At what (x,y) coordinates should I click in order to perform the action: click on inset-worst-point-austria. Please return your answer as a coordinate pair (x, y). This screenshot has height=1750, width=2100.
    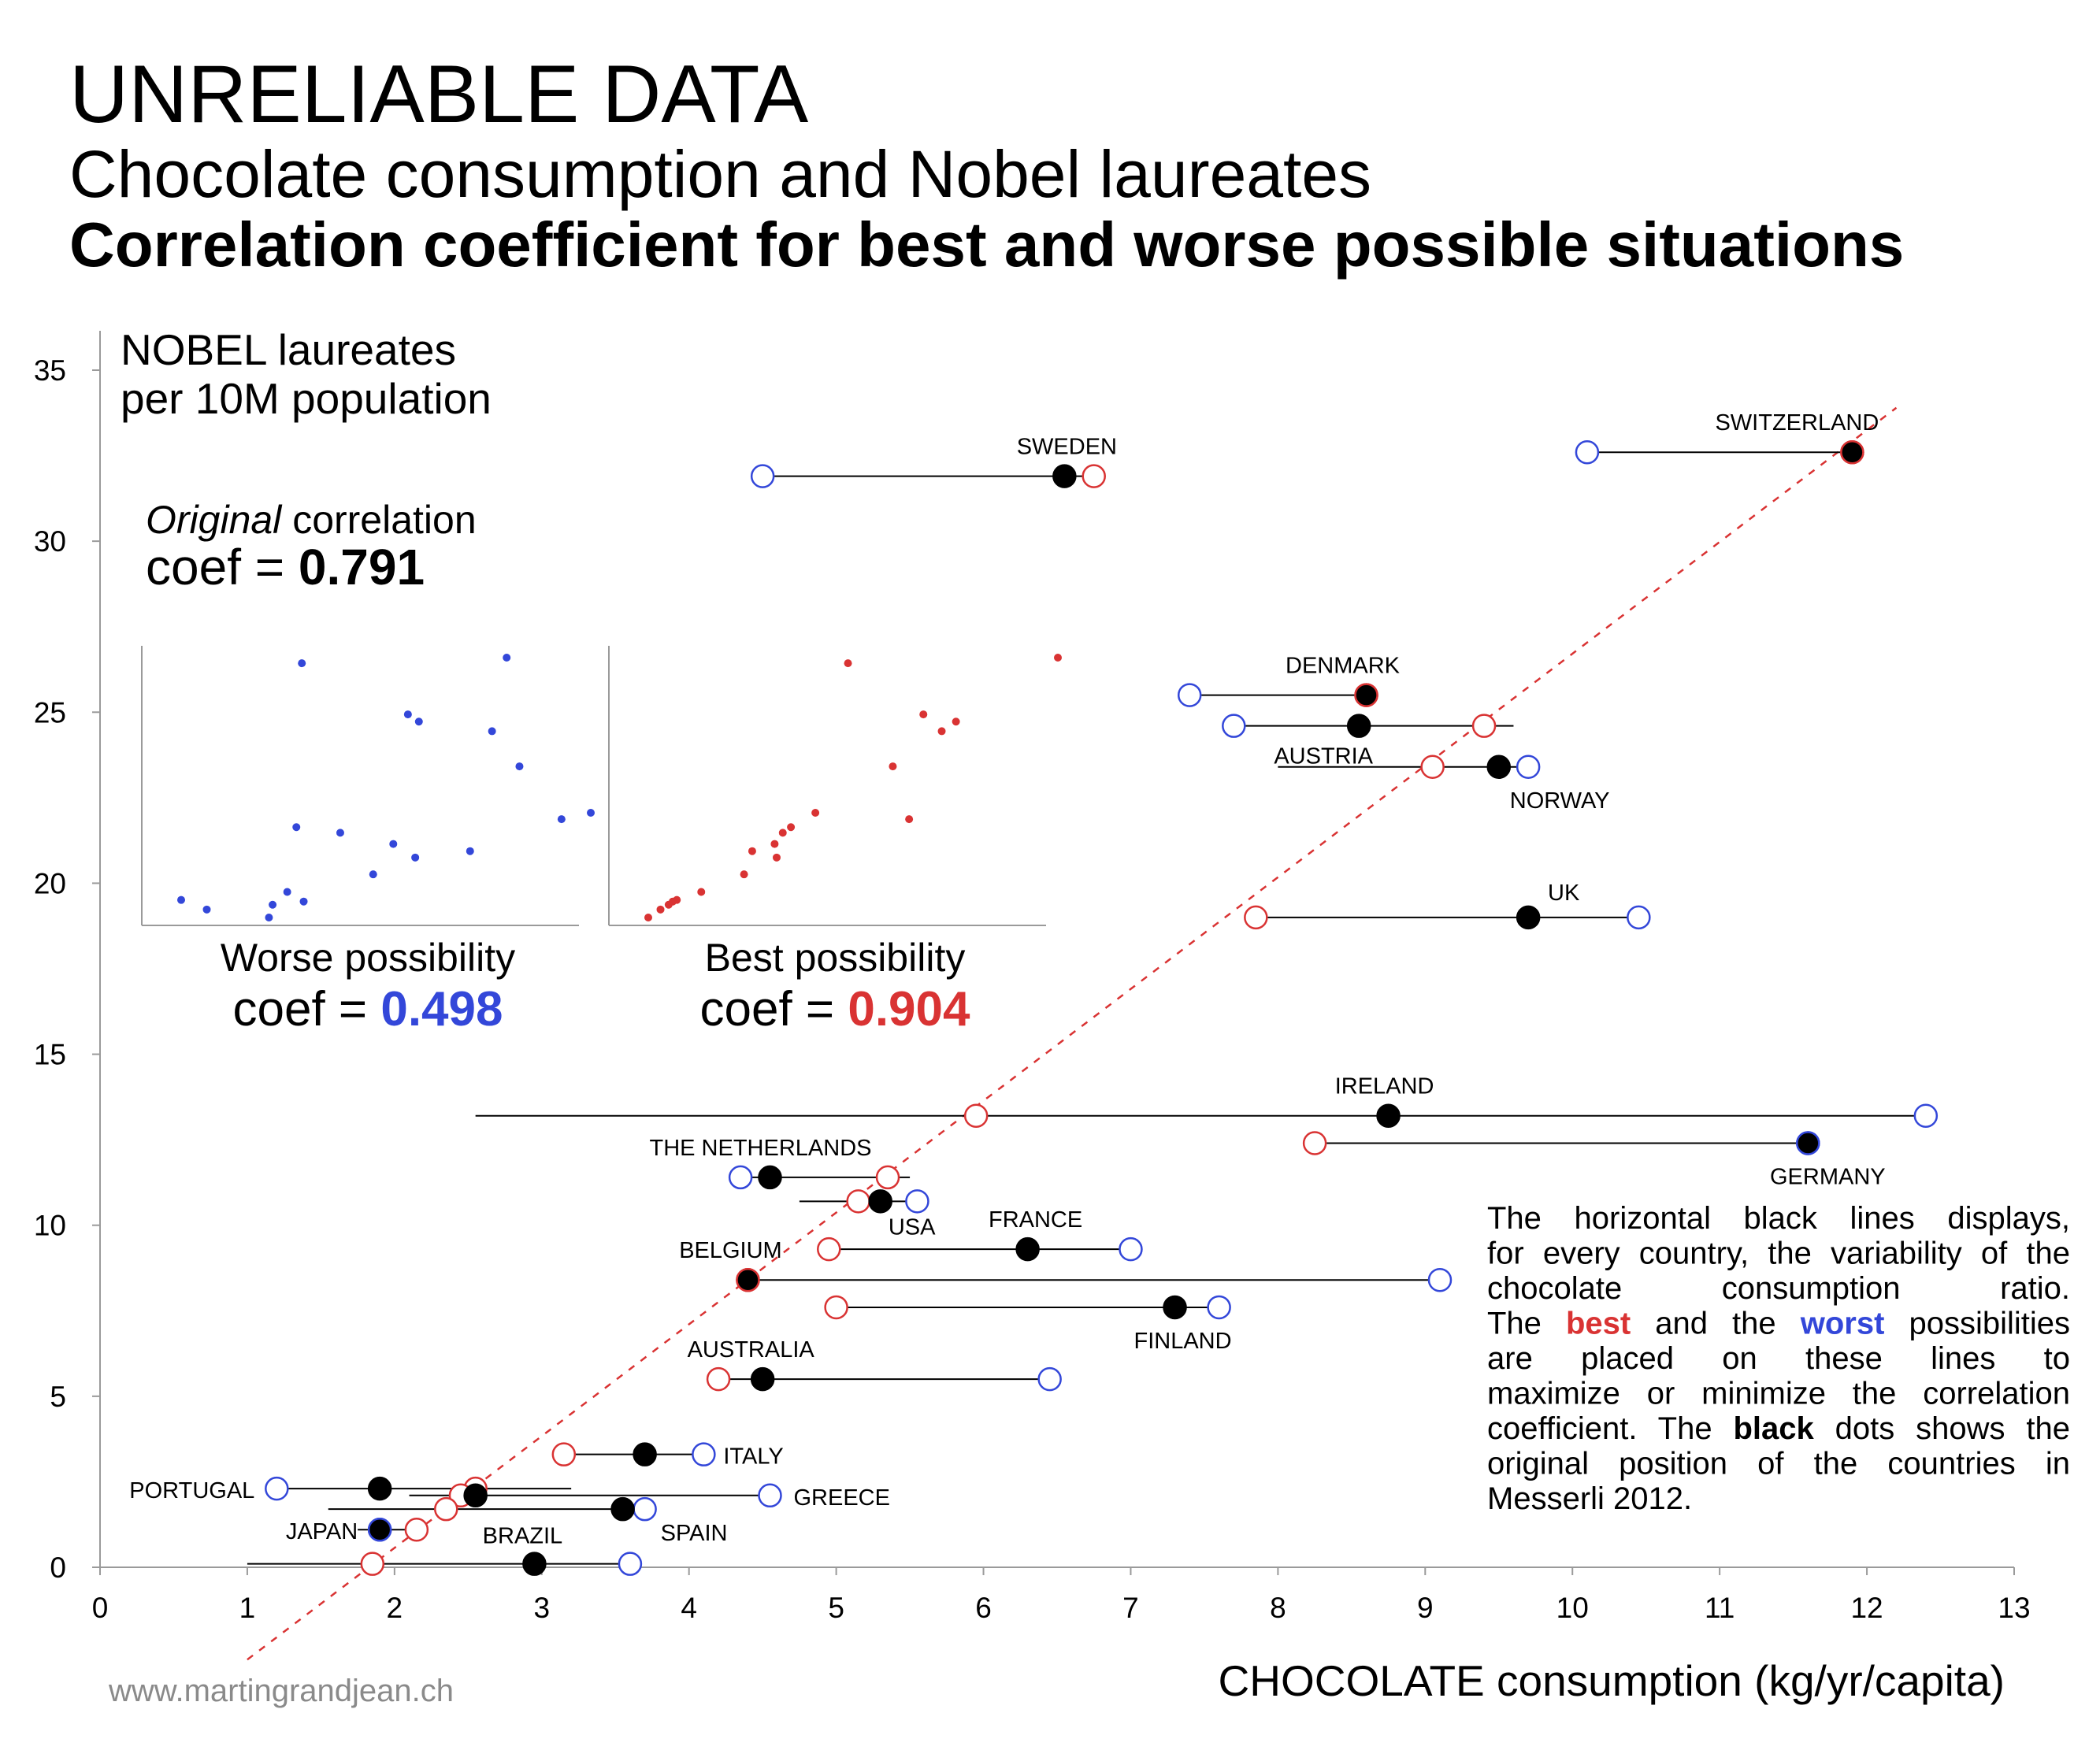
    Looking at the image, I should click on (418, 722).